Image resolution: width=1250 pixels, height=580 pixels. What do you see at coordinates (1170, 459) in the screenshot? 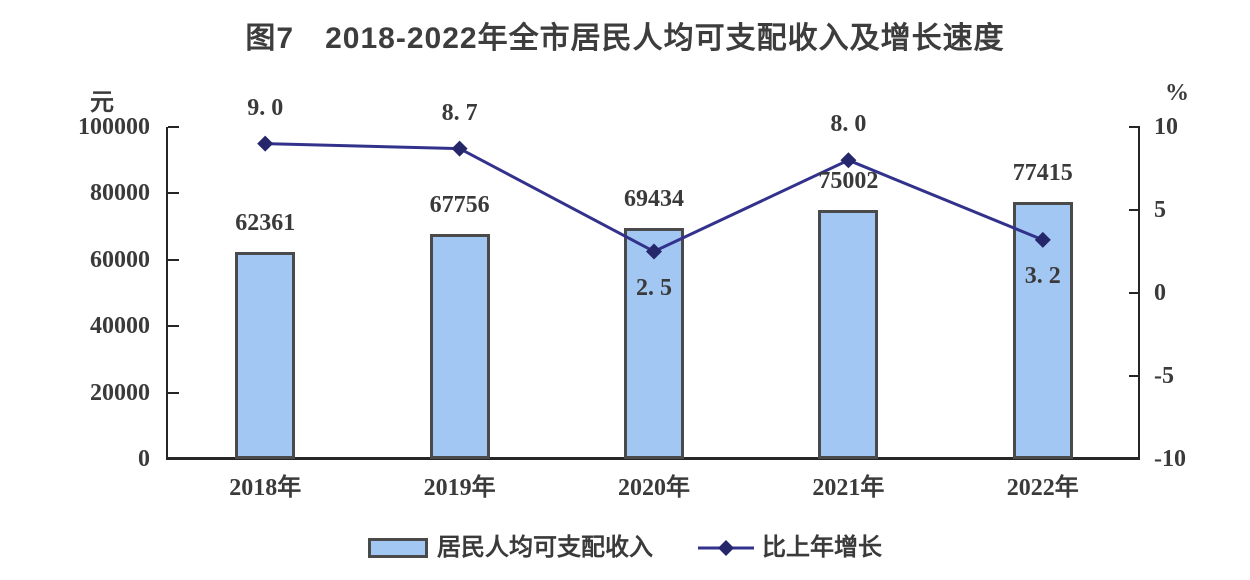
I see `right-axis-tick-label: -10` at bounding box center [1170, 459].